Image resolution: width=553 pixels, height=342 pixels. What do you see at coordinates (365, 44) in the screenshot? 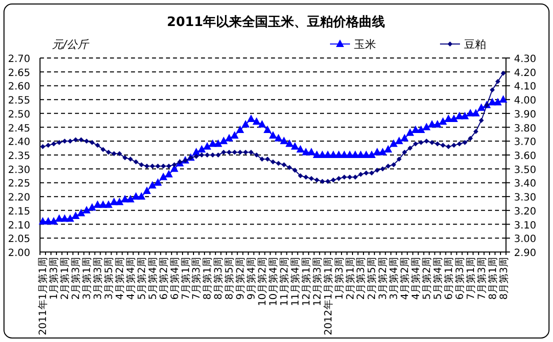
I see `legend-label: 玉米` at bounding box center [365, 44].